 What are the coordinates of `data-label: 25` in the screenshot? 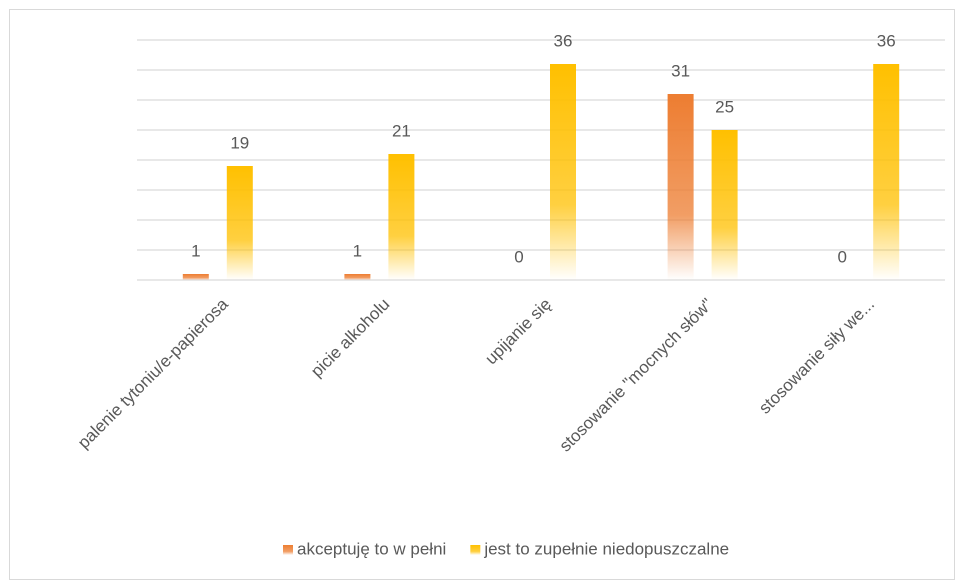 It's located at (724, 106).